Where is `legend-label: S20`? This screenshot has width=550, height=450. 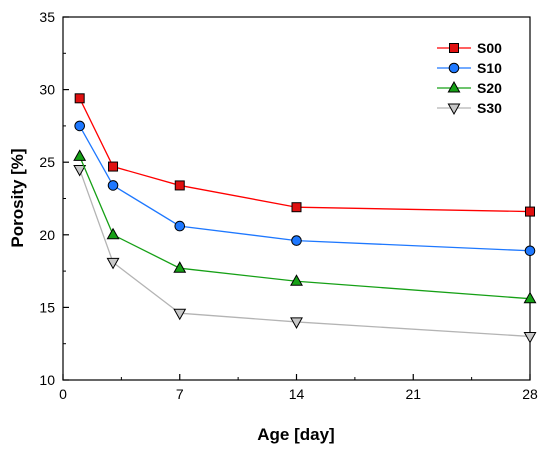
legend-label: S20 is located at coordinates (489, 88).